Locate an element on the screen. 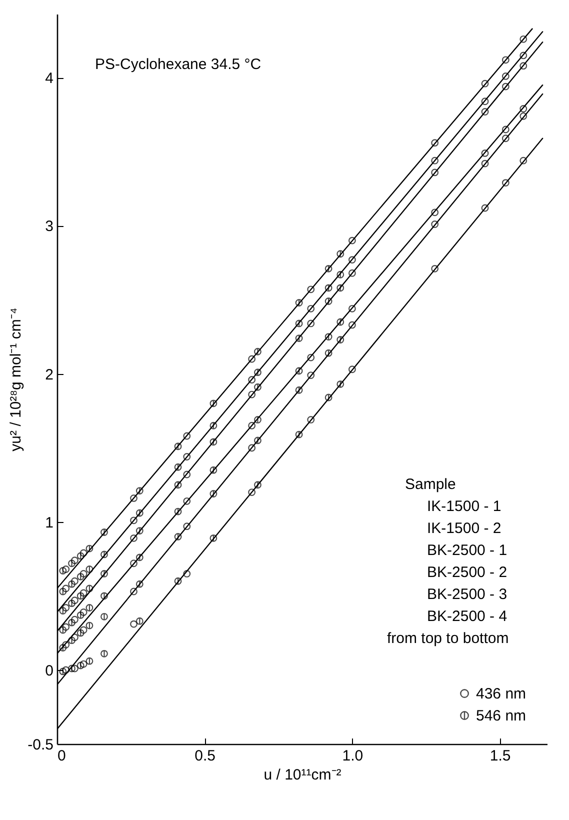 This screenshot has height=820, width=569. y-tick-label: 2 is located at coordinates (49, 375).